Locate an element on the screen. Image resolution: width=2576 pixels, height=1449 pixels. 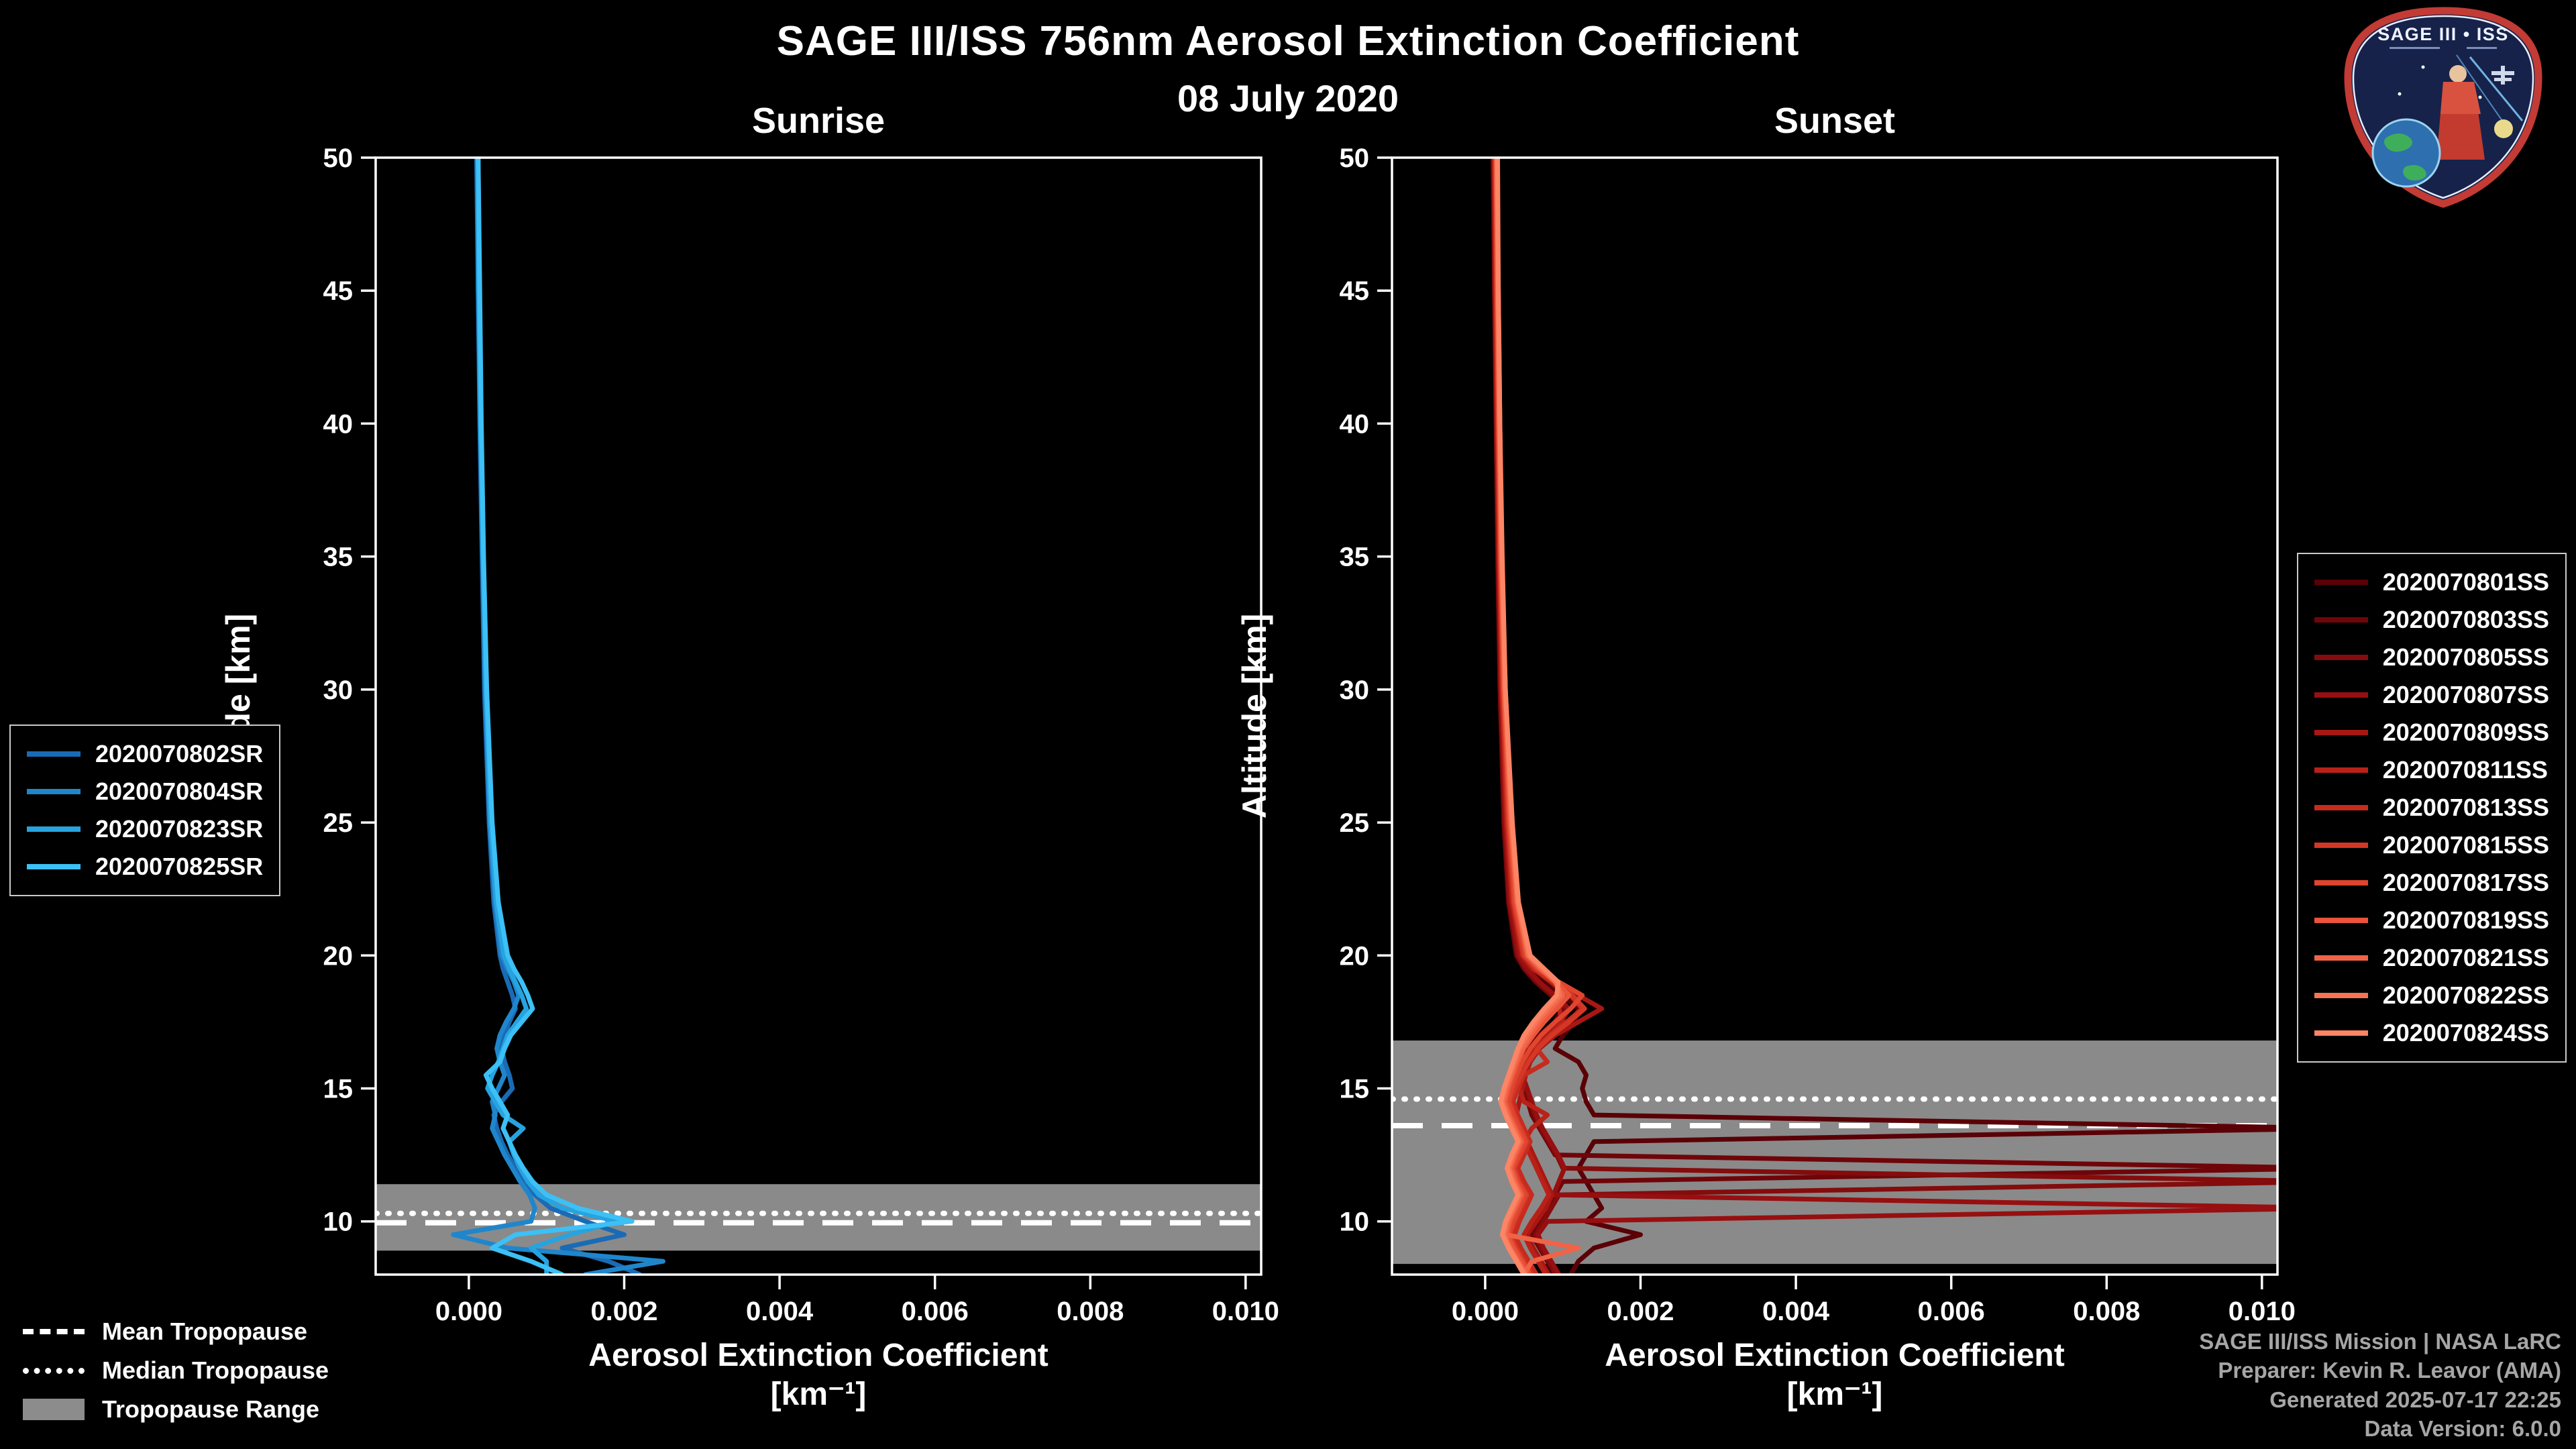
logo-moon is located at coordinates (2503, 128).